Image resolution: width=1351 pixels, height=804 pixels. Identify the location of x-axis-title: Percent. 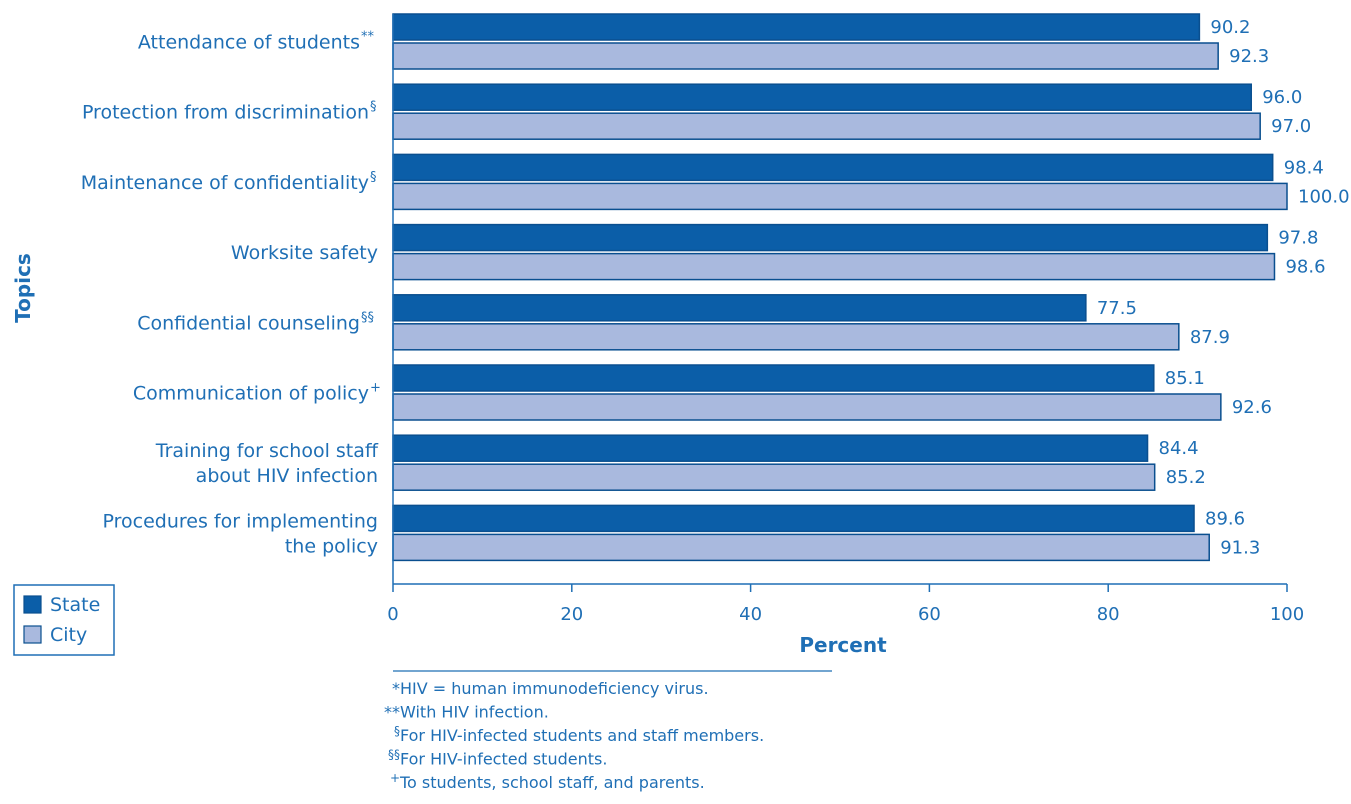
(843, 645).